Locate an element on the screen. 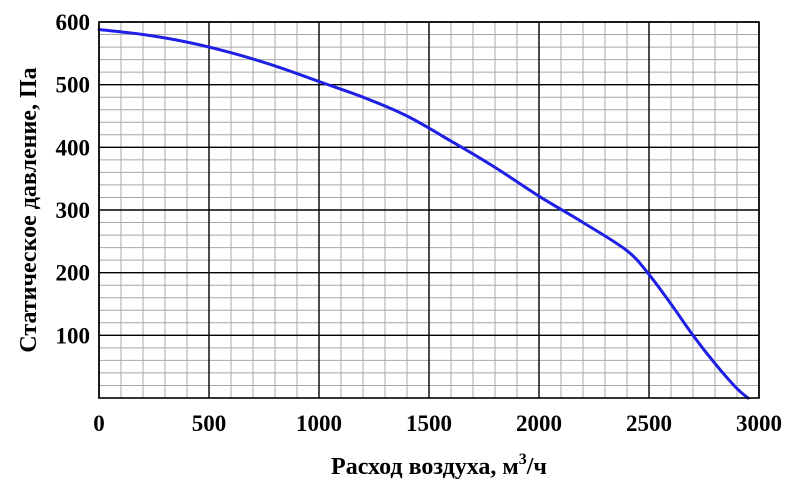  y-tick-label: 400 is located at coordinates (73, 147).